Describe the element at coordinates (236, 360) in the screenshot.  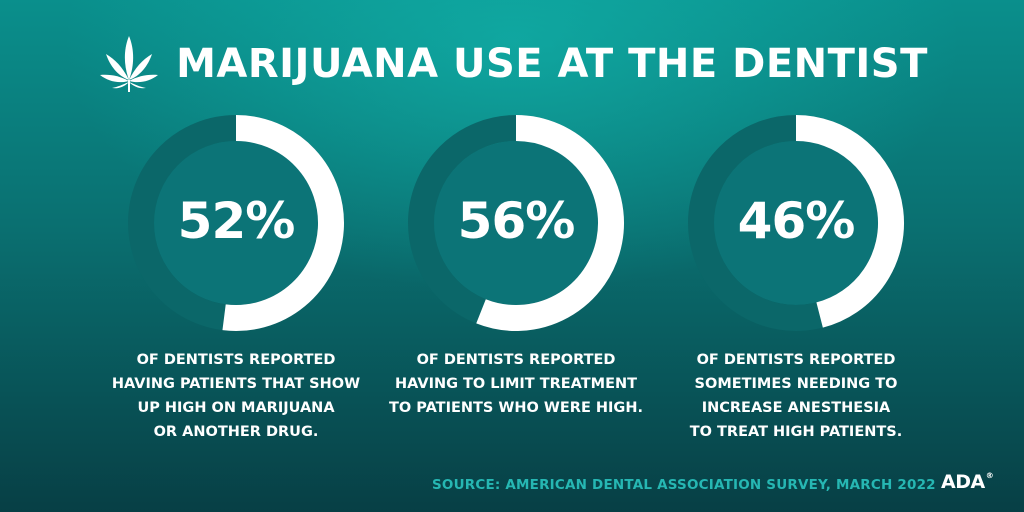
I see `stat-description-1-line-1: OF DENTISTS REPORTED` at that location.